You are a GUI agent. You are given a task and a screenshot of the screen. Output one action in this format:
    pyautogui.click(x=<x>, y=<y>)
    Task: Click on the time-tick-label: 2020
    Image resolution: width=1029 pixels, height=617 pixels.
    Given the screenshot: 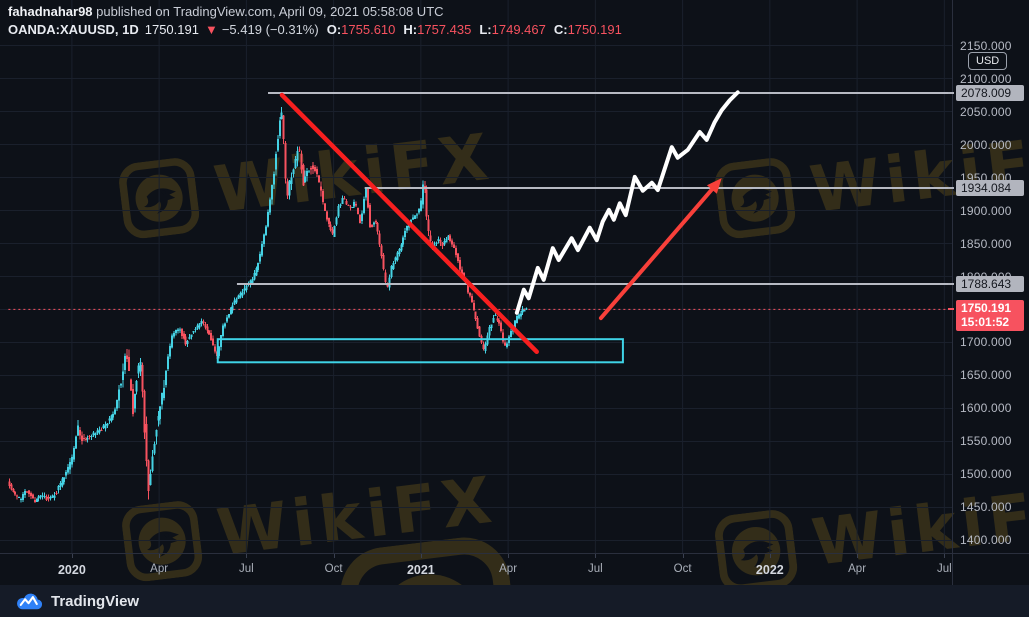 What is the action you would take?
    pyautogui.click(x=71, y=570)
    